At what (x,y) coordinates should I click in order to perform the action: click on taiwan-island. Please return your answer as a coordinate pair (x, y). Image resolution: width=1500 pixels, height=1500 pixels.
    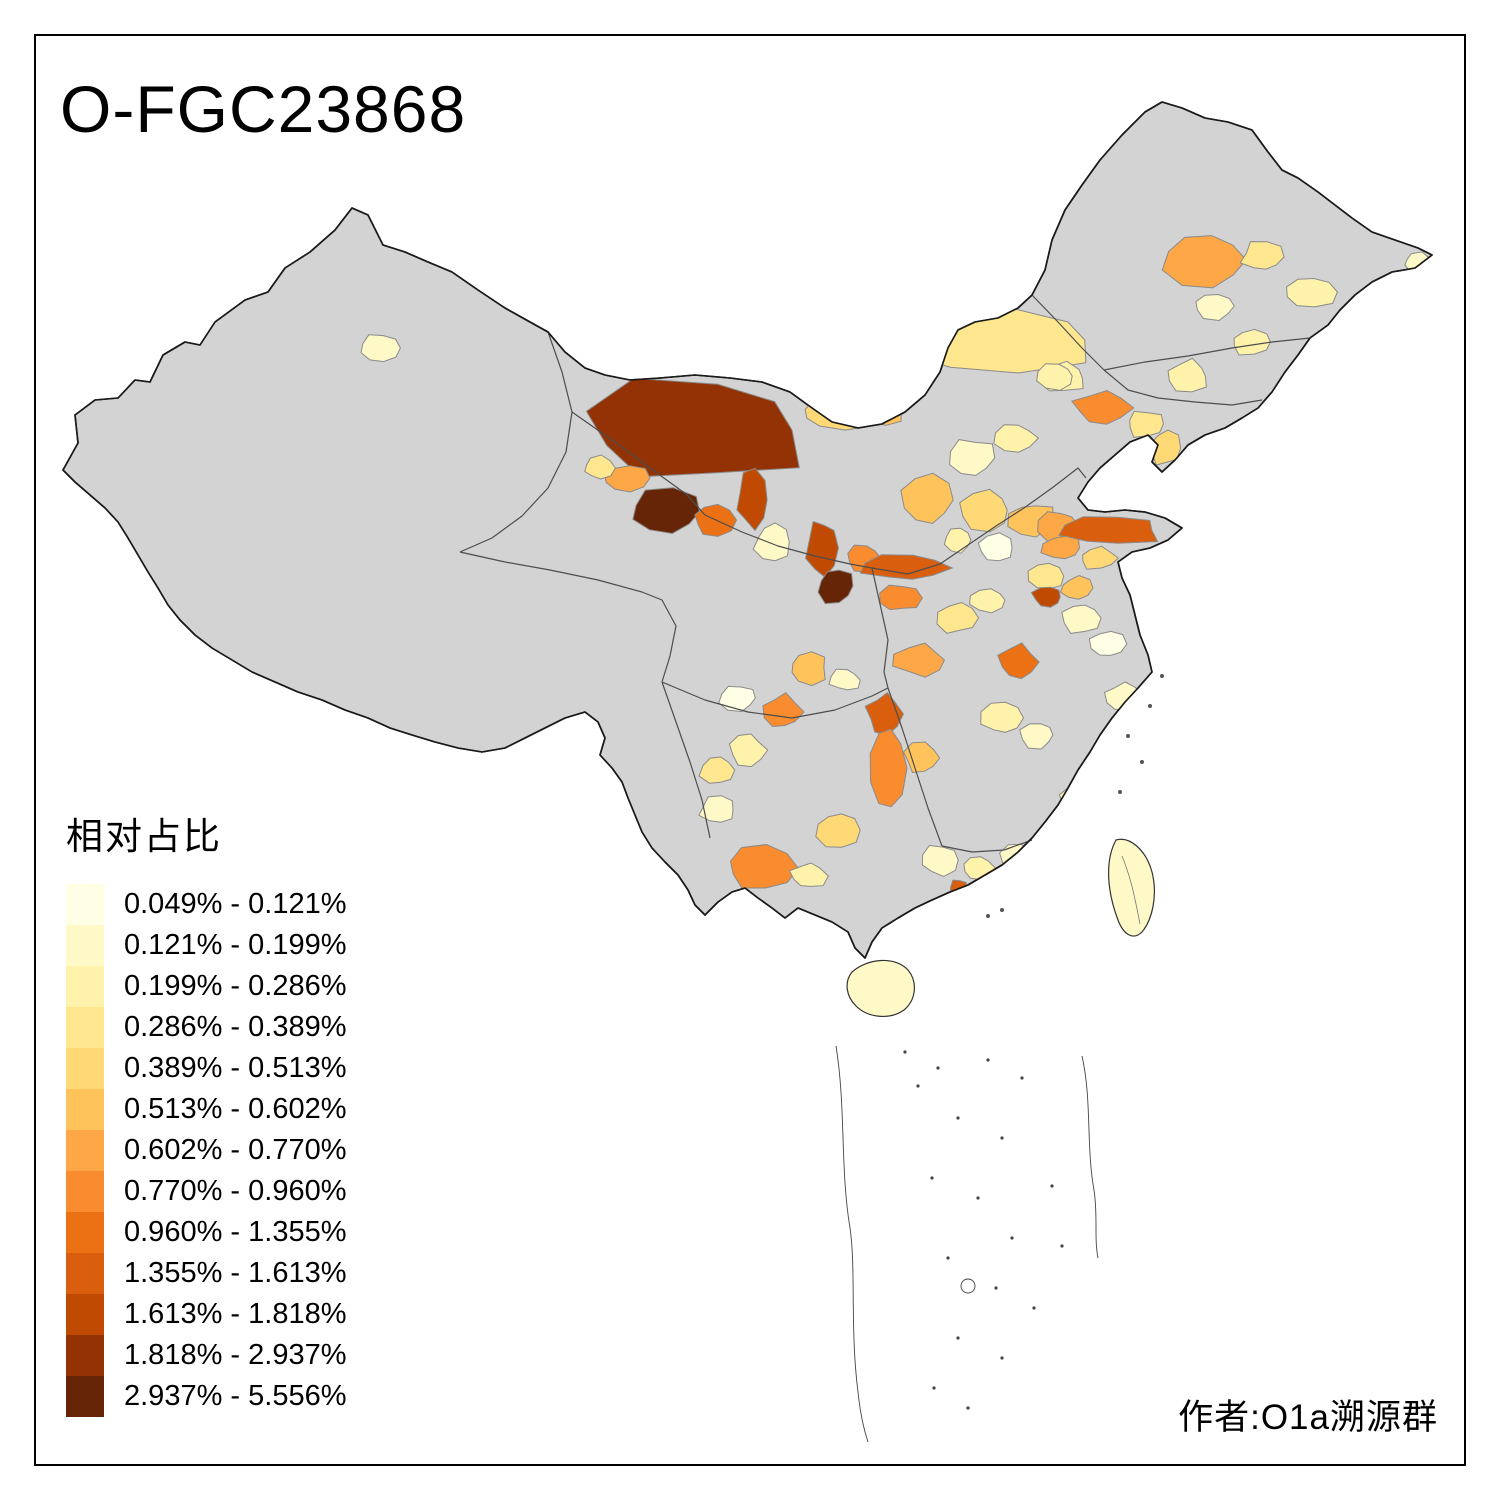
    Looking at the image, I should click on (1131, 887).